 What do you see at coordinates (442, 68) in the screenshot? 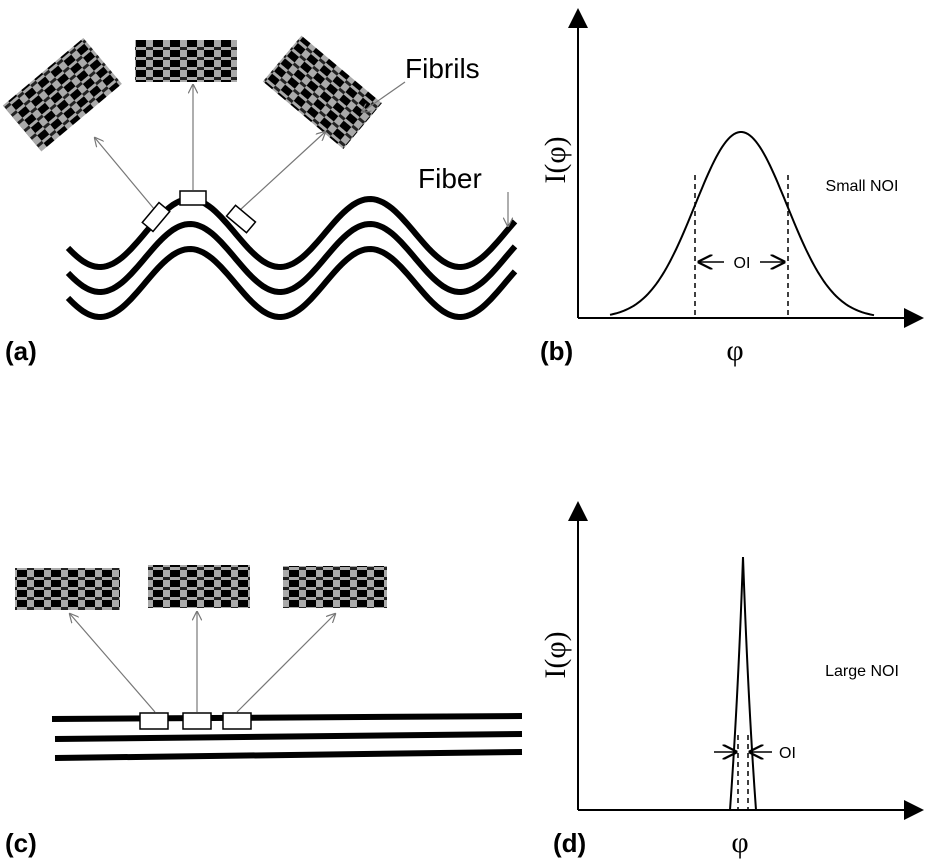
I see `fibrils-label: Fibrils` at bounding box center [442, 68].